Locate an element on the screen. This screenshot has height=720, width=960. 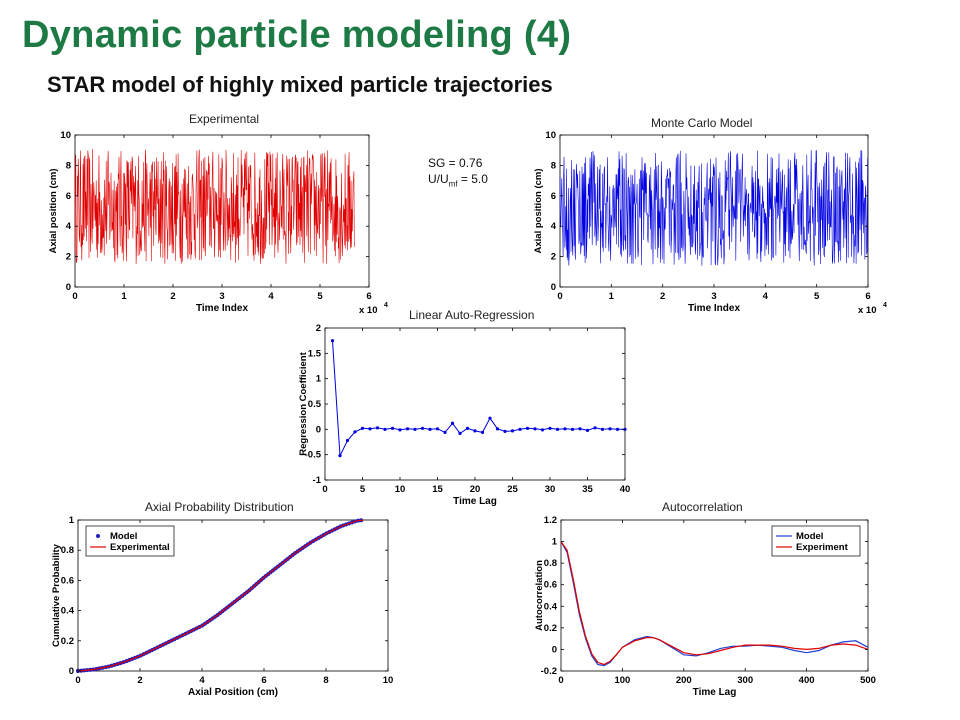
autocorrelation-caption: Autocorrelation is located at coordinates (702, 507).